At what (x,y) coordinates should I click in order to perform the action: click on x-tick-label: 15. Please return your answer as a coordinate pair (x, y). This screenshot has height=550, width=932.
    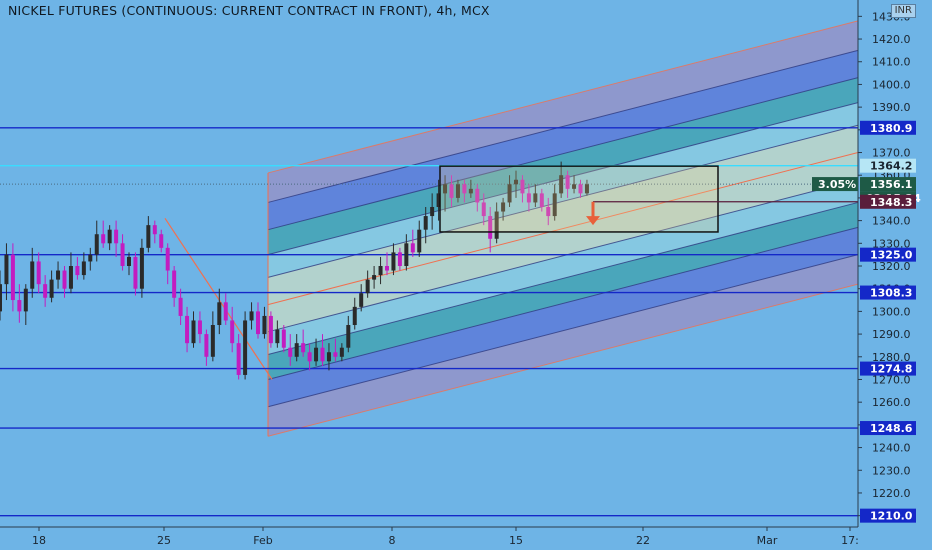
    Looking at the image, I should click on (516, 540).